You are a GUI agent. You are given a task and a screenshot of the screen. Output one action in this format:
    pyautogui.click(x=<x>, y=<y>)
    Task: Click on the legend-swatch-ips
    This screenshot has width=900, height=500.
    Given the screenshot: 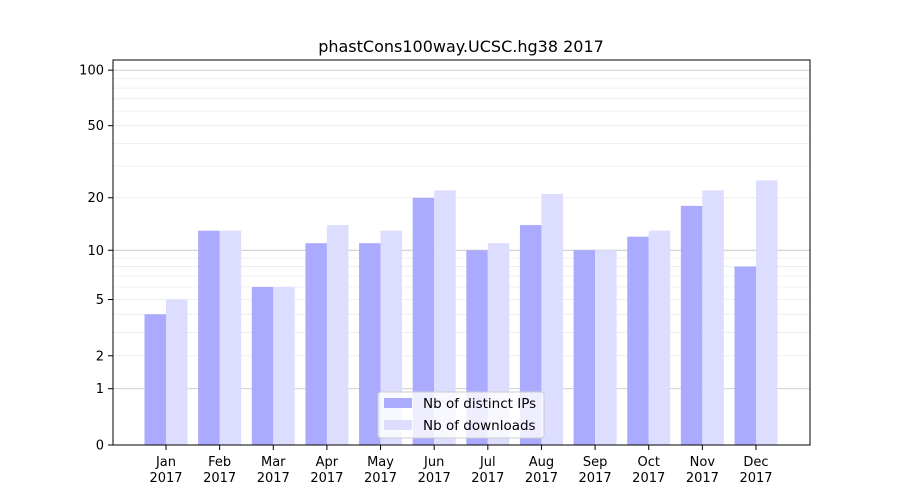 What is the action you would take?
    pyautogui.click(x=398, y=403)
    